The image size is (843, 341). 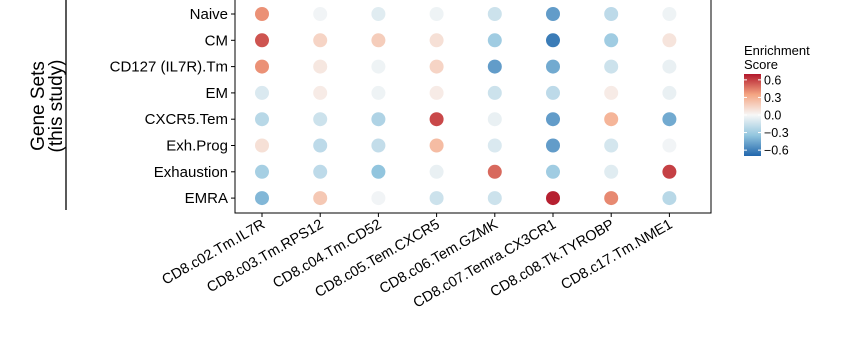 What do you see at coordinates (217, 93) in the screenshot?
I see `y-tick-label: EM` at bounding box center [217, 93].